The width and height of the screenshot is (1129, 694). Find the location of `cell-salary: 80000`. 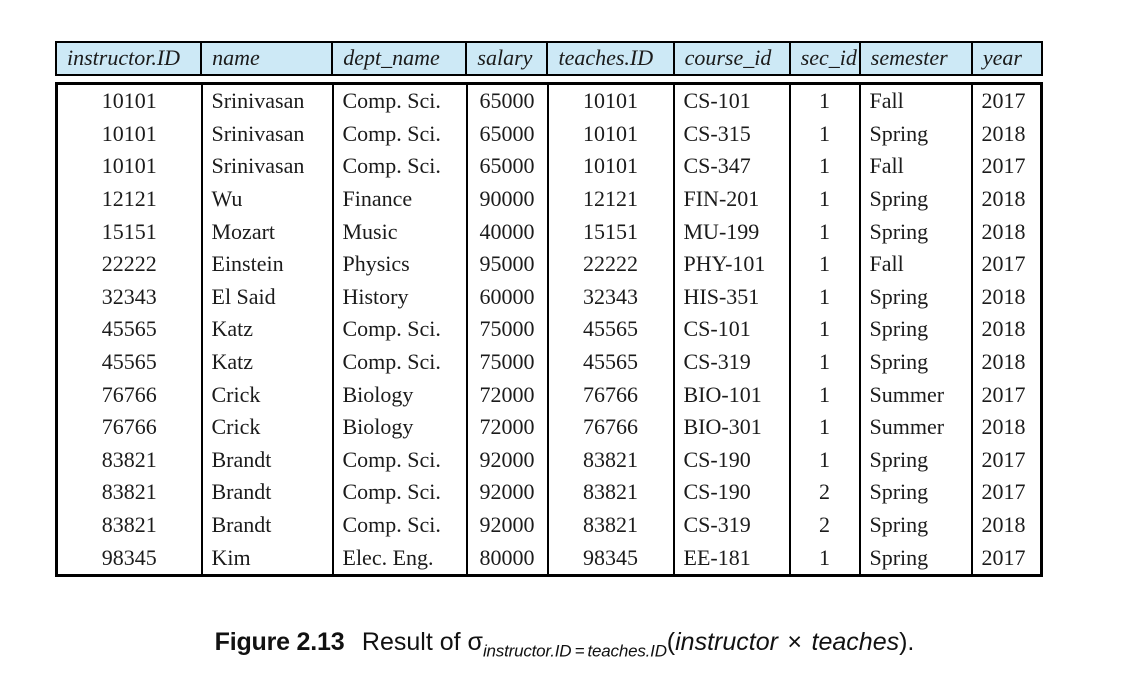

cell-salary: 80000 is located at coordinates (506, 558).